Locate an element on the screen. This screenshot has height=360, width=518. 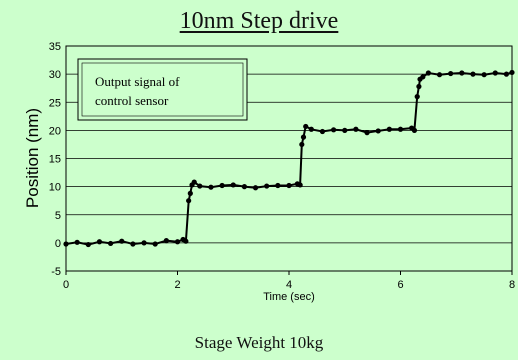
annotation-line-1: Output signal of is located at coordinates (137, 81).